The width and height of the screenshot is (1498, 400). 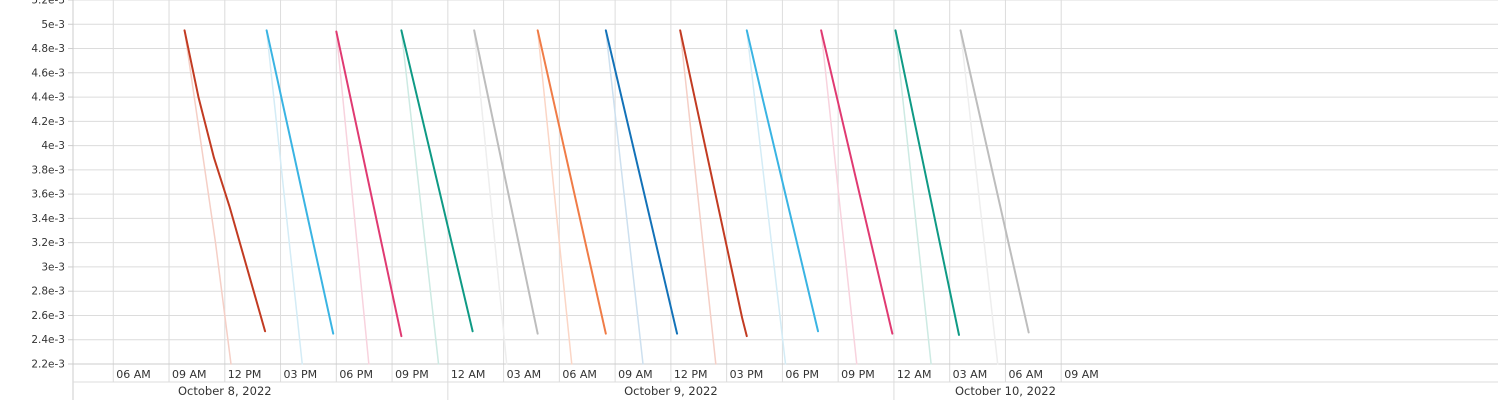 I want to click on y-tick-label: 4.6e-3, so click(x=48, y=73).